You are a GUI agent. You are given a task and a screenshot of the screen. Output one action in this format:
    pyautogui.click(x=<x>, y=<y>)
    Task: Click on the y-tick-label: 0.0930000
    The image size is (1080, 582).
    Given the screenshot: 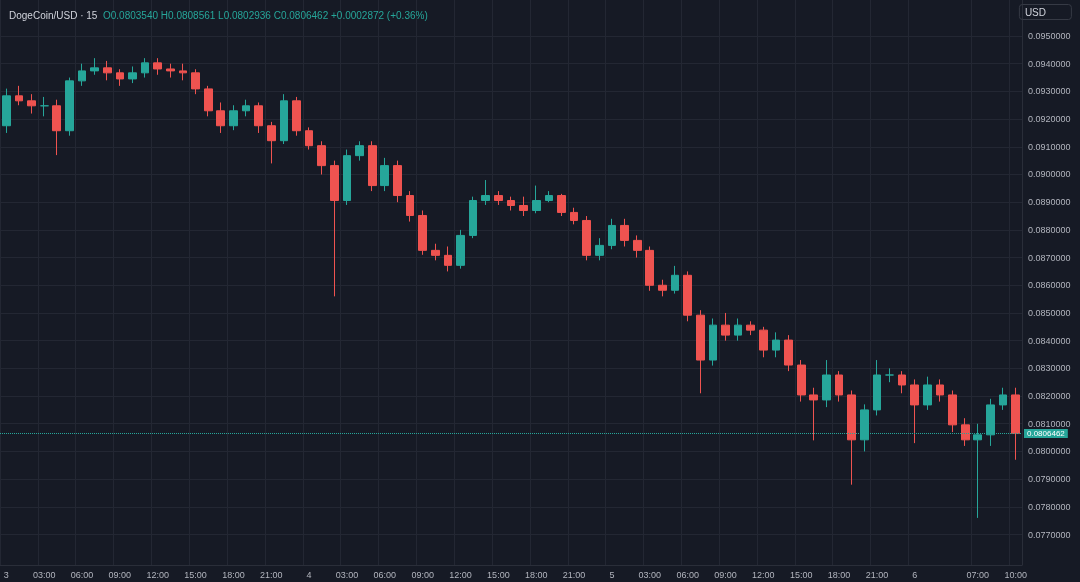 What is the action you would take?
    pyautogui.click(x=1049, y=91)
    